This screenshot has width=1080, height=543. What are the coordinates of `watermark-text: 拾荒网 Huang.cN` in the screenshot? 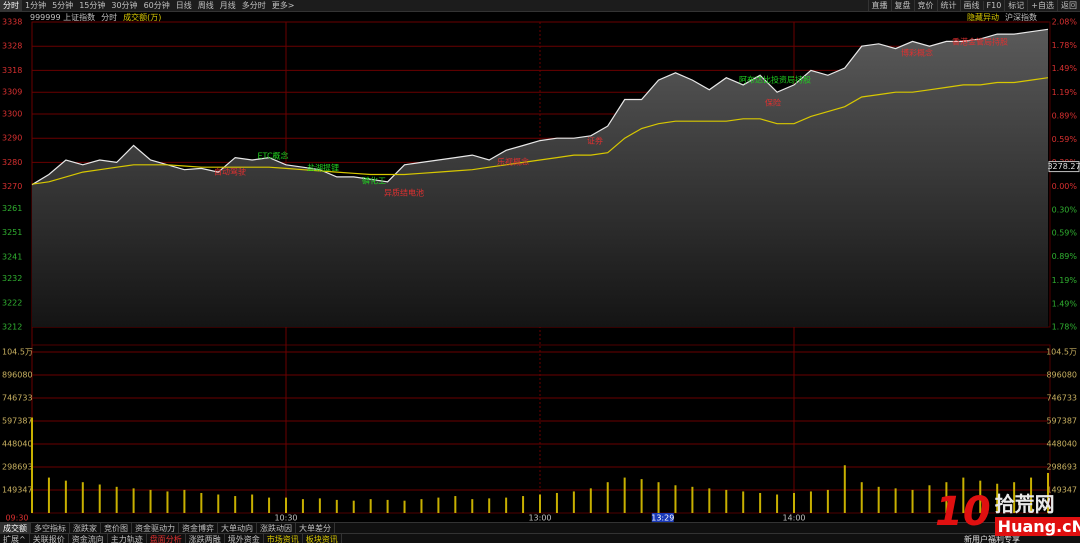 It's located at (1037, 512).